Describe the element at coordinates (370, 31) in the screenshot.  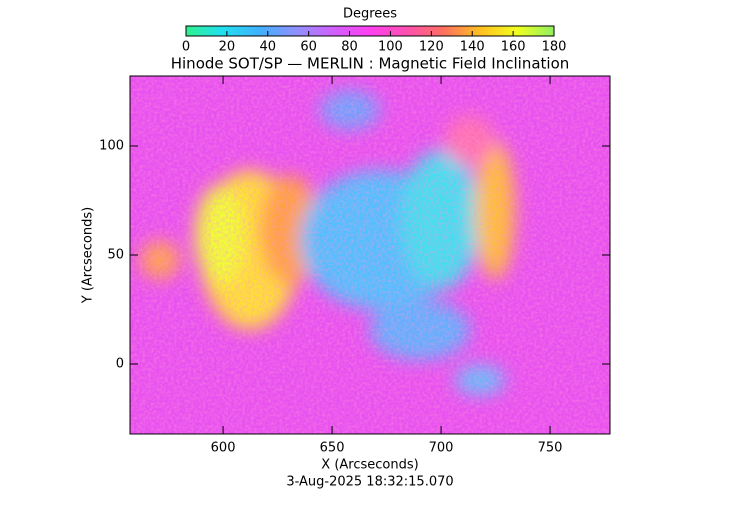
I see `colorbar` at that location.